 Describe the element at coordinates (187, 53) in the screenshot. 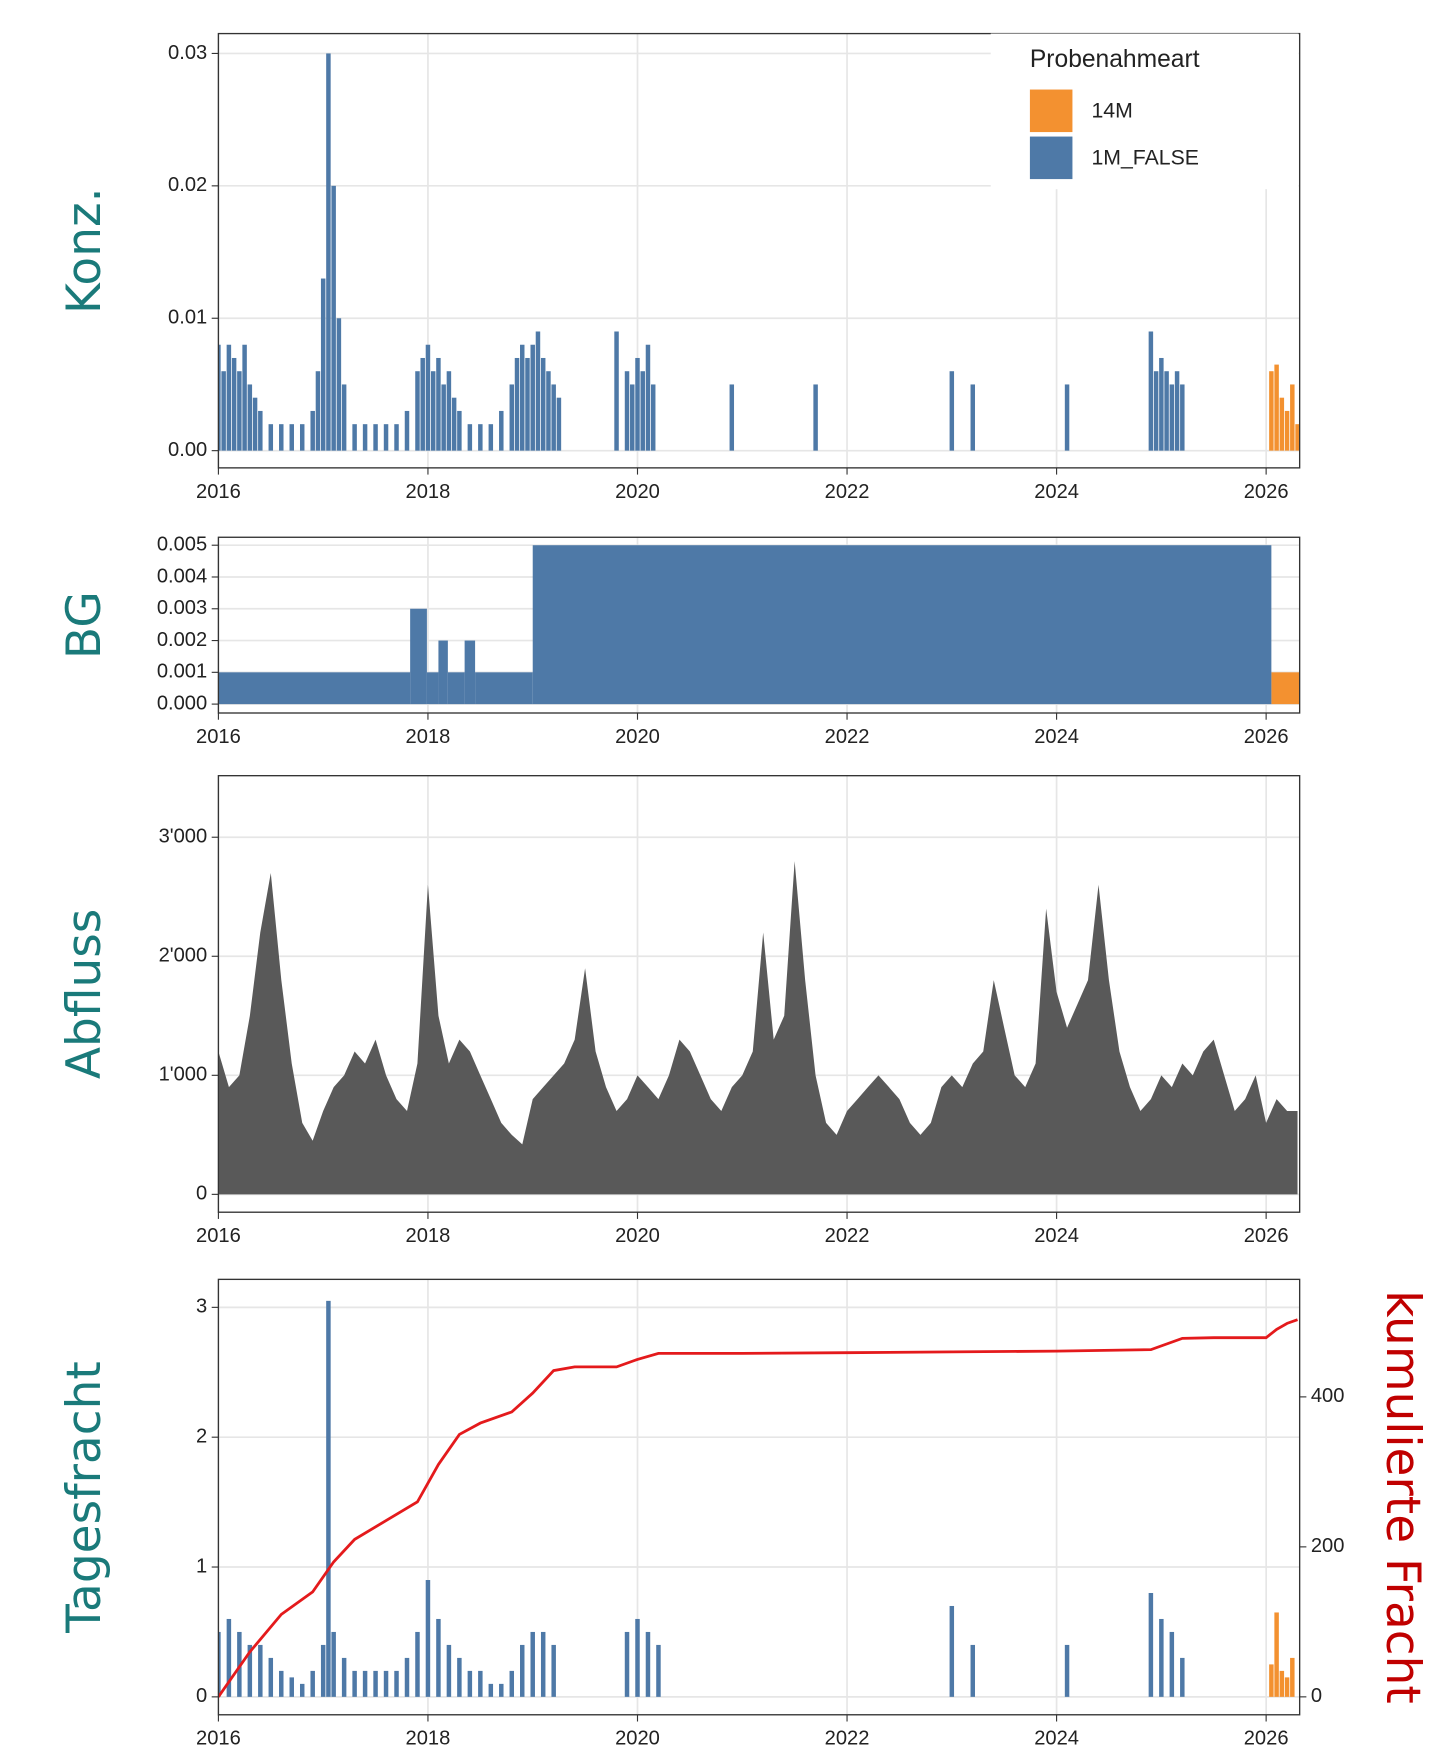

I see `y-tick-label: 0.03` at that location.